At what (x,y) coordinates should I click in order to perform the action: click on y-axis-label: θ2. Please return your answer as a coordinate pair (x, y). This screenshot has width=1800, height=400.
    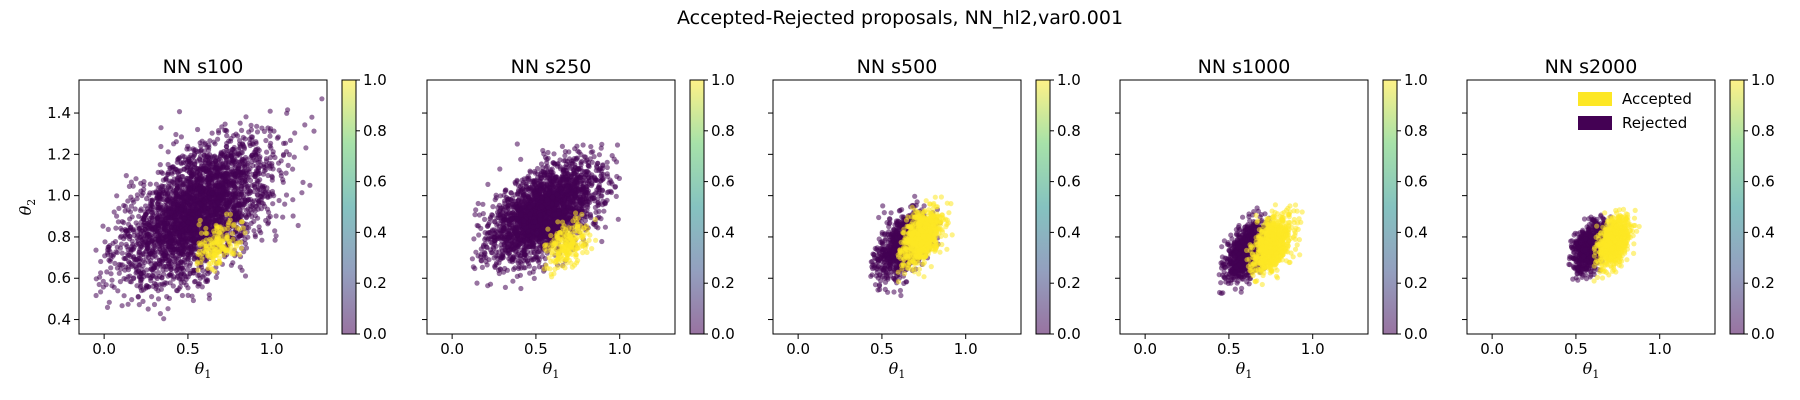
    Looking at the image, I should click on (27, 207).